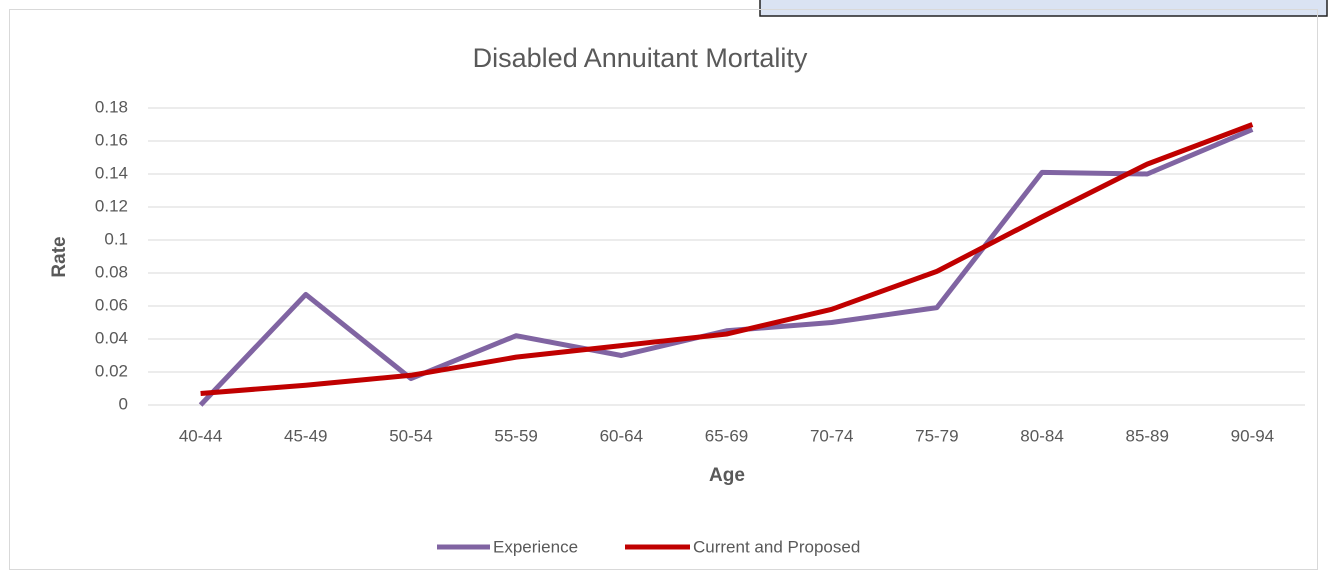 This screenshot has width=1329, height=579. Describe the element at coordinates (111, 172) in the screenshot. I see `y-tick-label: 0.14` at that location.